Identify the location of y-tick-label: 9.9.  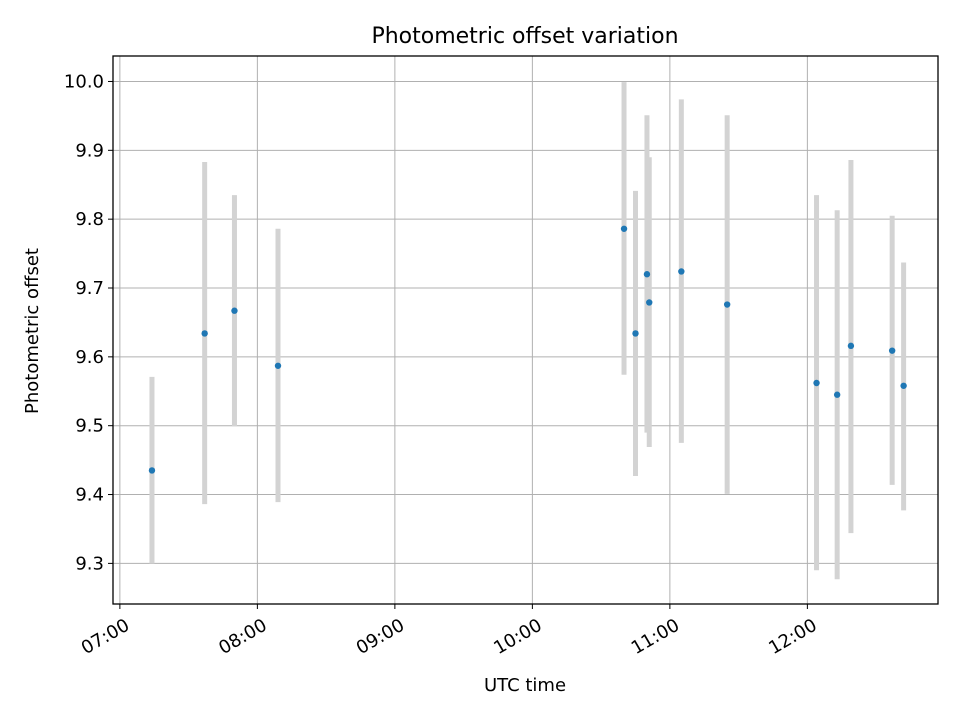
(89, 150).